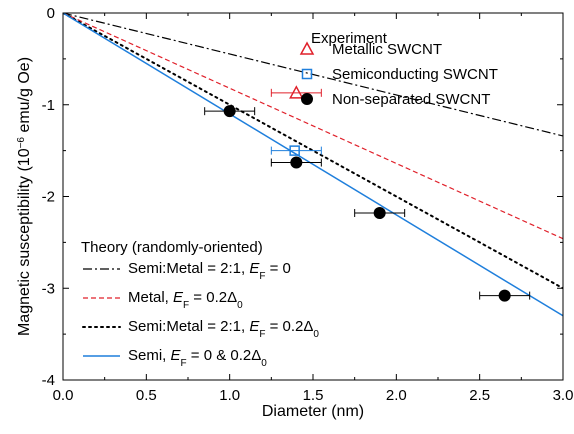  Describe the element at coordinates (387, 49) in the screenshot. I see `legend-entry-1: Metallic SWCNT` at that location.